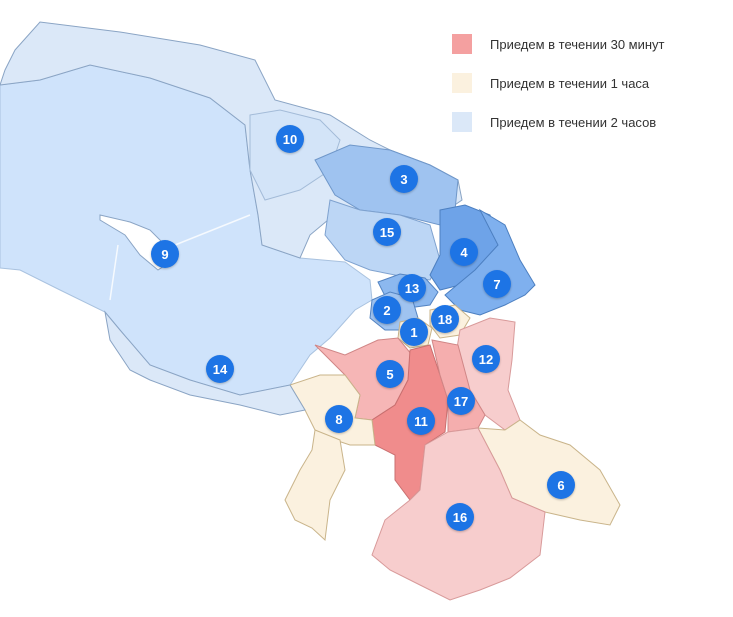  What do you see at coordinates (461, 401) in the screenshot?
I see `district-marker-17: 17` at bounding box center [461, 401].